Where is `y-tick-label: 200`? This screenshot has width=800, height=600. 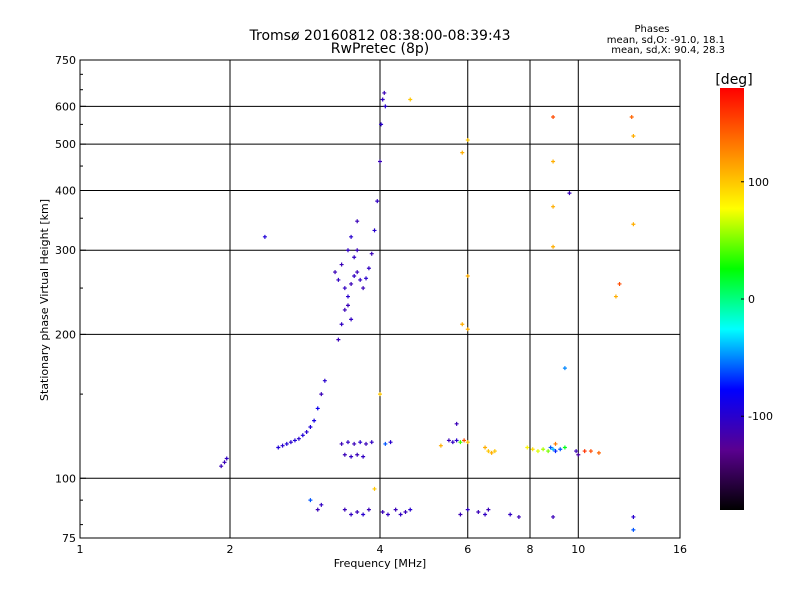
y-tick-label: 200 is located at coordinates (65, 334).